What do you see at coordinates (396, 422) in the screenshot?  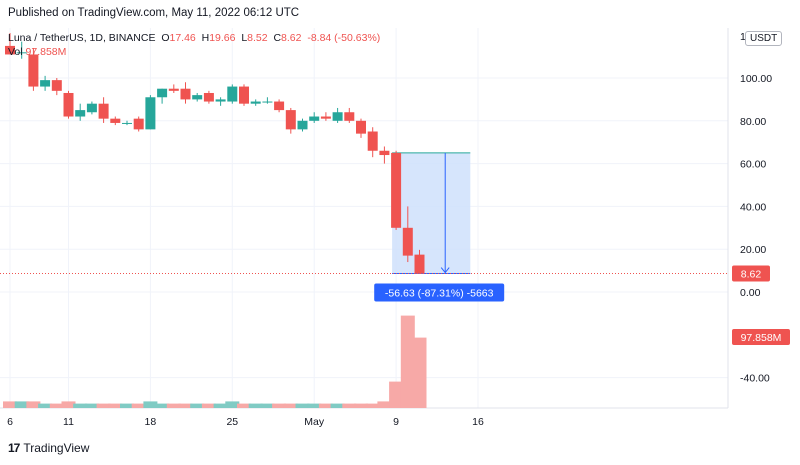 I see `x-tick-label: 9` at bounding box center [396, 422].